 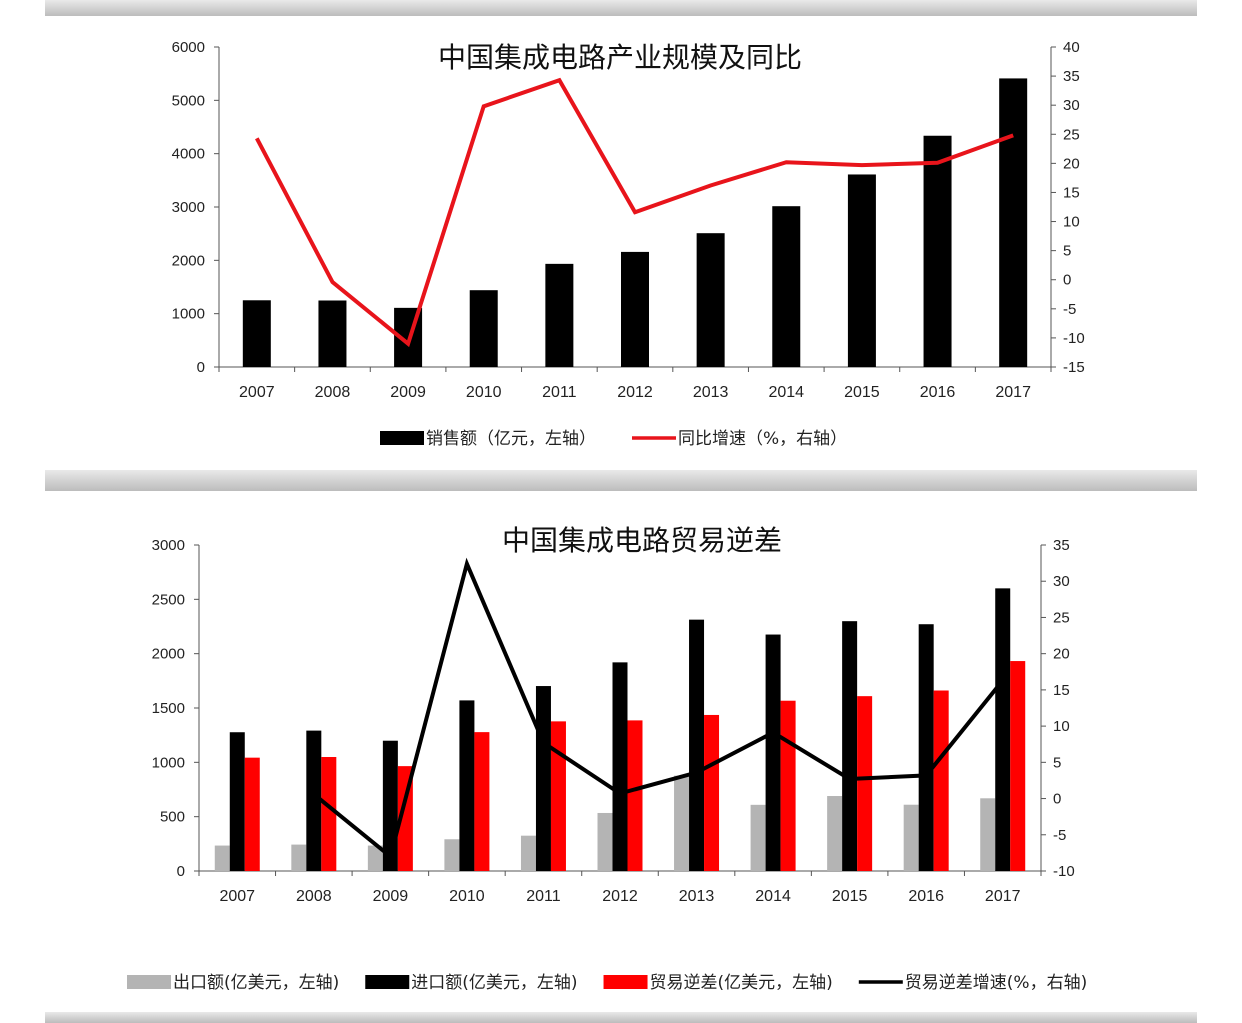 What do you see at coordinates (642, 540) in the screenshot?
I see `chart-title: 中国集成电路贸易逆差` at bounding box center [642, 540].